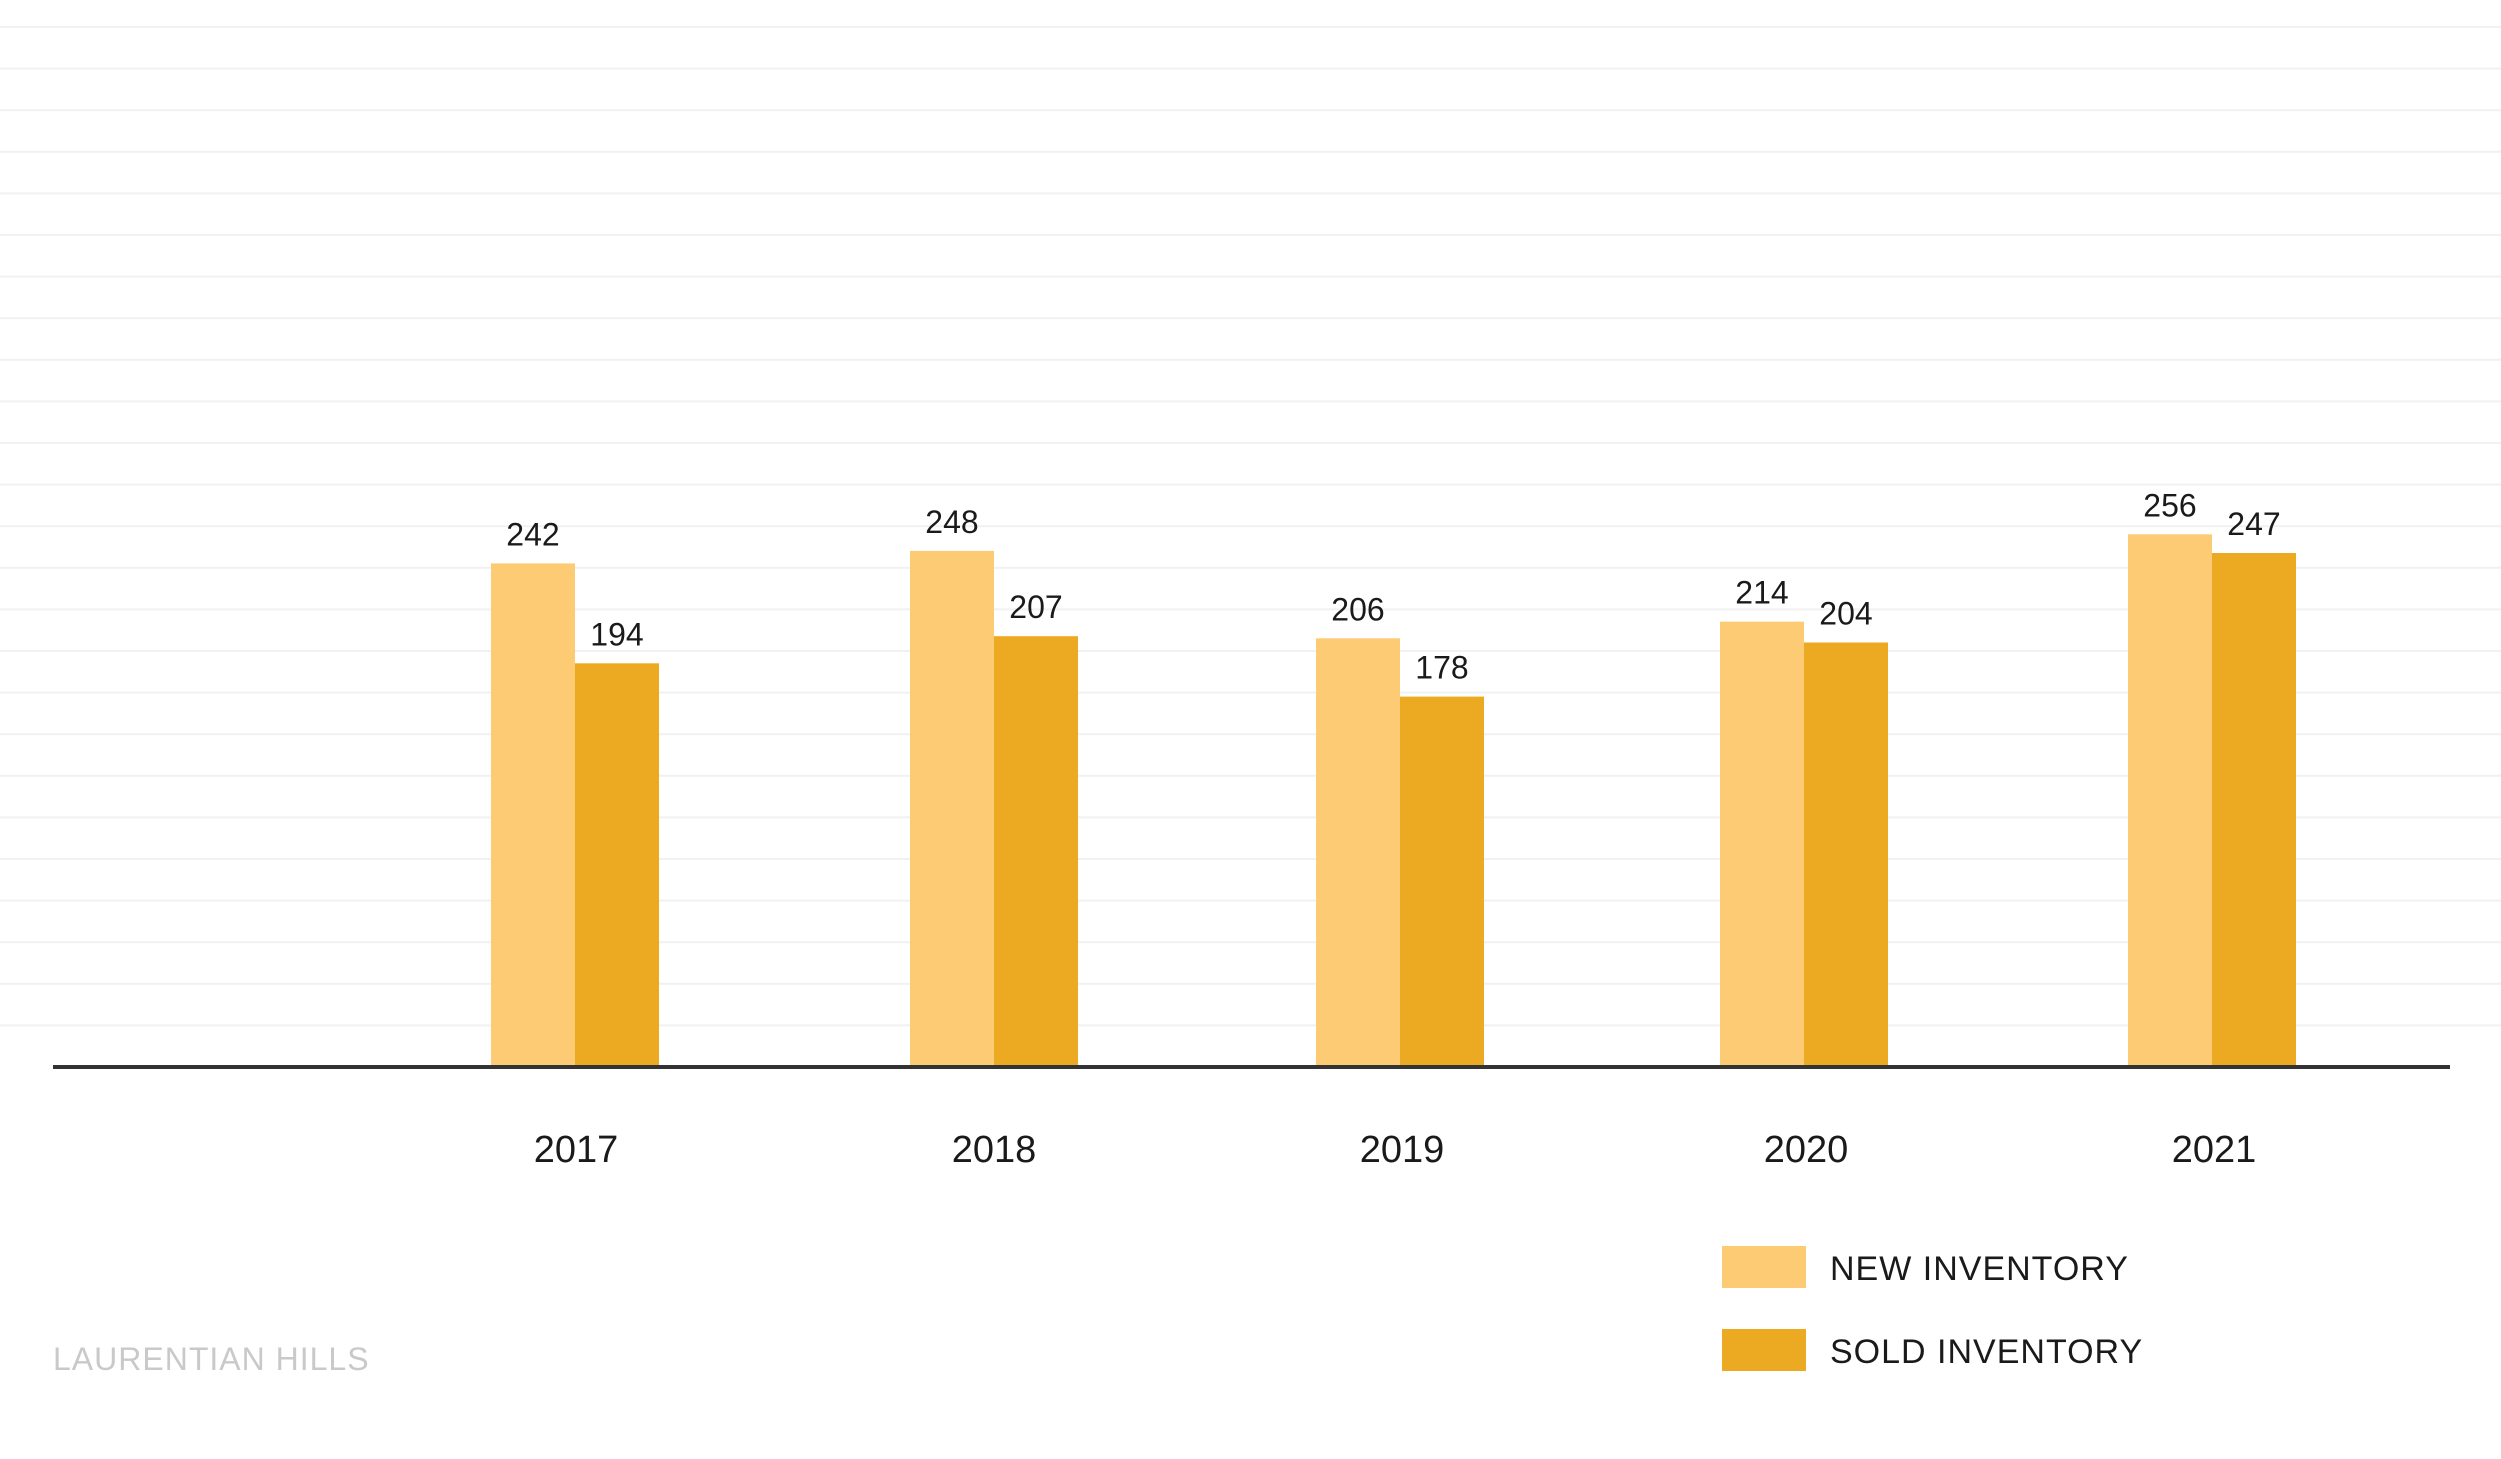  I want to click on legend-label-new-inventory: NEW INVENTORY, so click(1979, 1269).